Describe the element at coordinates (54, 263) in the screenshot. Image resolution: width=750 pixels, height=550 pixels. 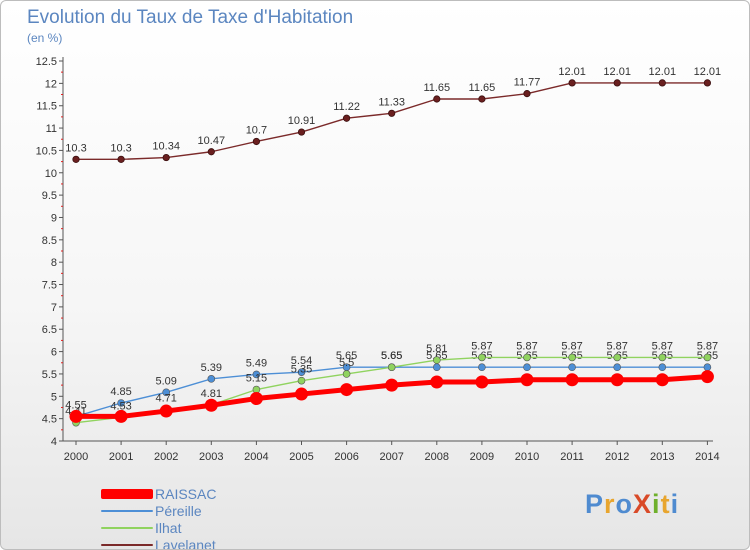
I see `y-tick-label: 8` at that location.